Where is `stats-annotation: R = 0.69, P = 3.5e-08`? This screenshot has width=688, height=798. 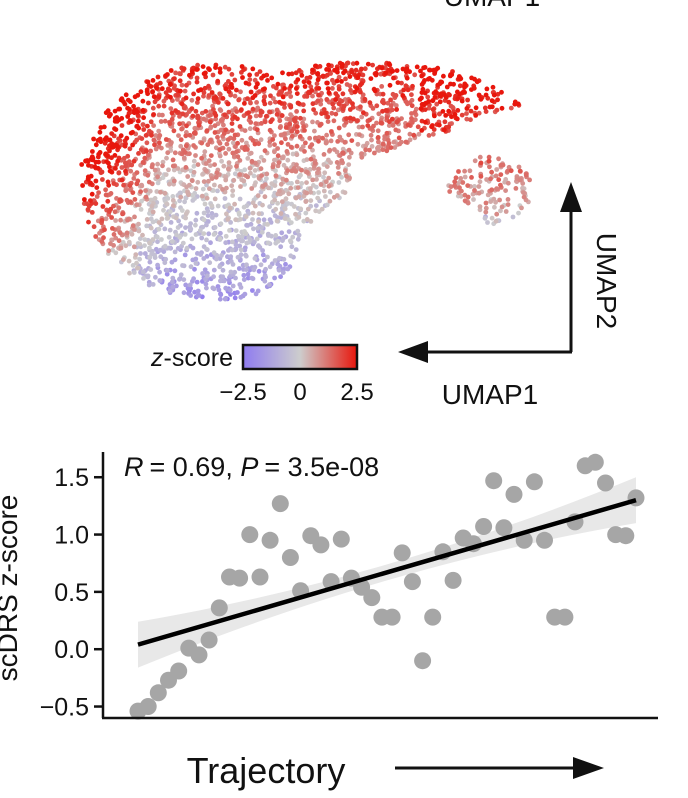 stats-annotation: R = 0.69, P = 3.5e-08 is located at coordinates (251, 467).